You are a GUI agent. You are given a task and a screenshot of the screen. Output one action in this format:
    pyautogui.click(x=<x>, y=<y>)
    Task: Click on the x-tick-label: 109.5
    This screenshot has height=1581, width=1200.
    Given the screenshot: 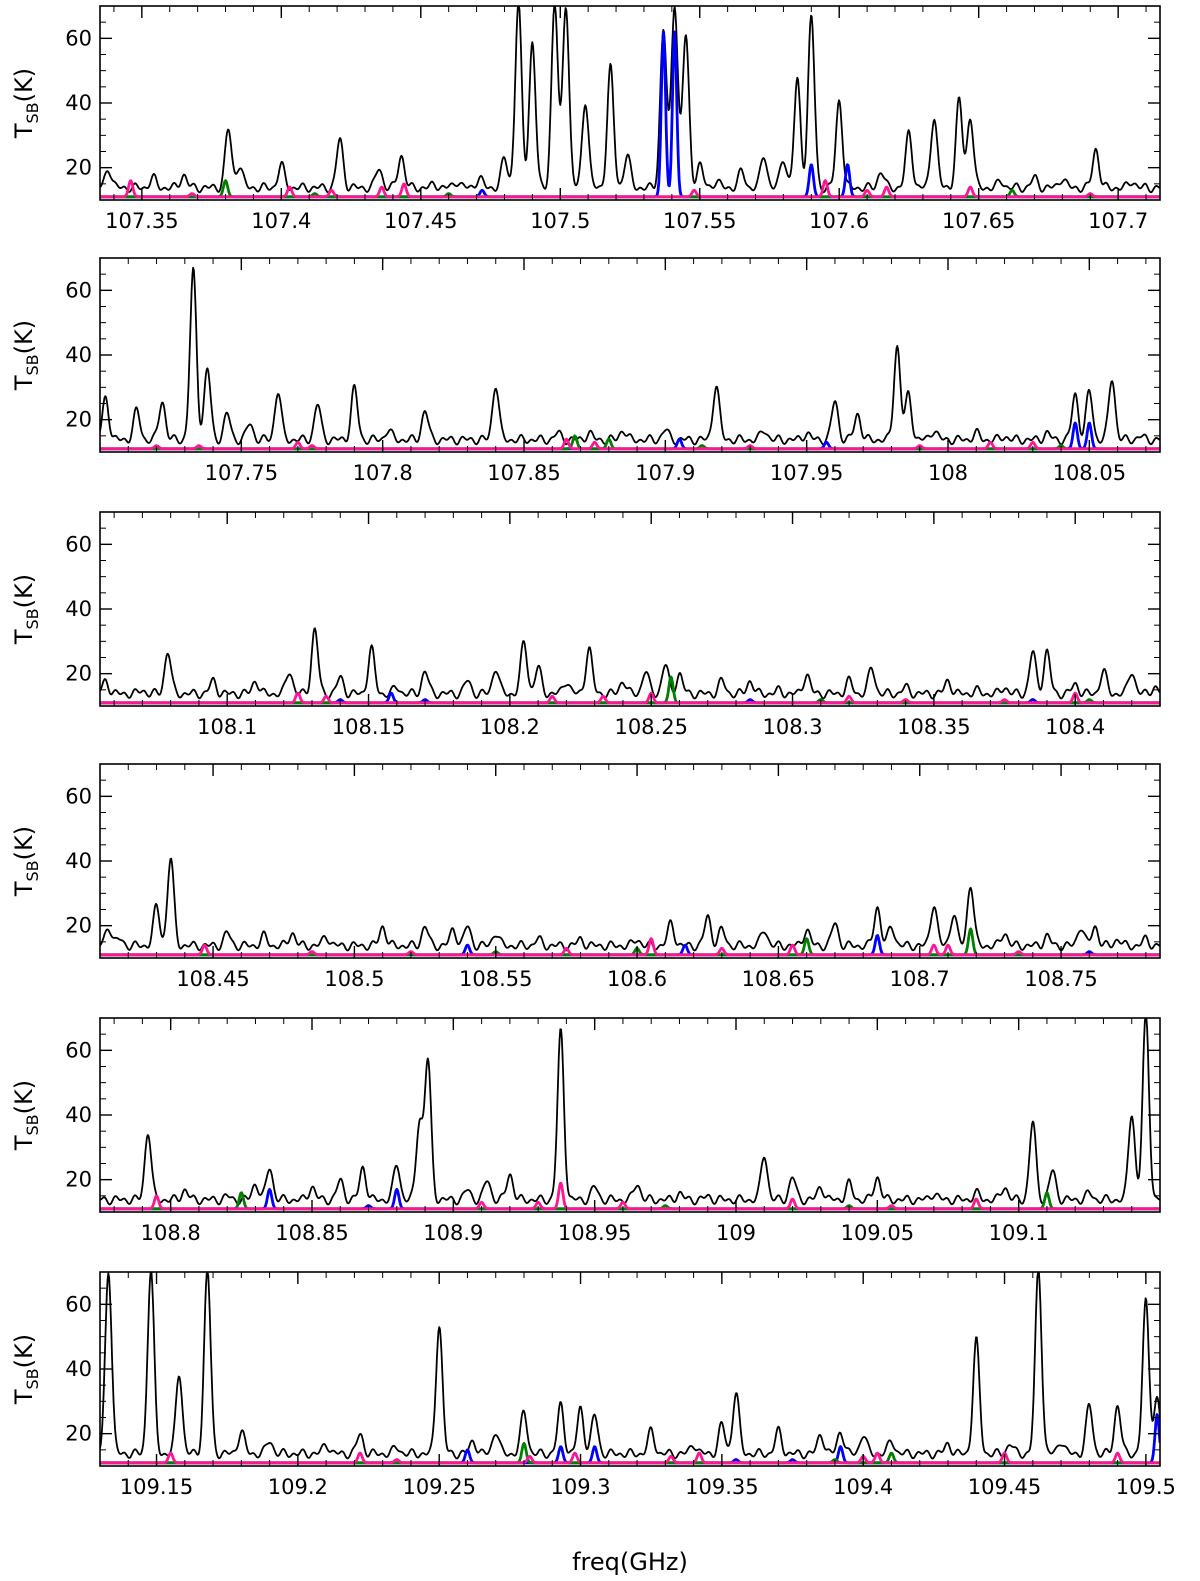 What is the action you would take?
    pyautogui.click(x=1146, y=1487)
    